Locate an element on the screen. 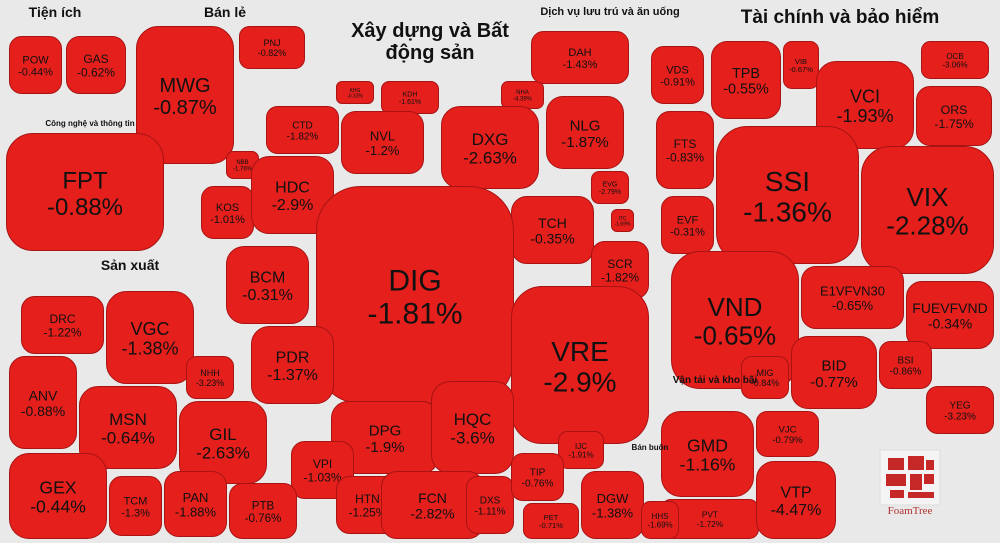  ticker-label: OCB is located at coordinates (954, 56).